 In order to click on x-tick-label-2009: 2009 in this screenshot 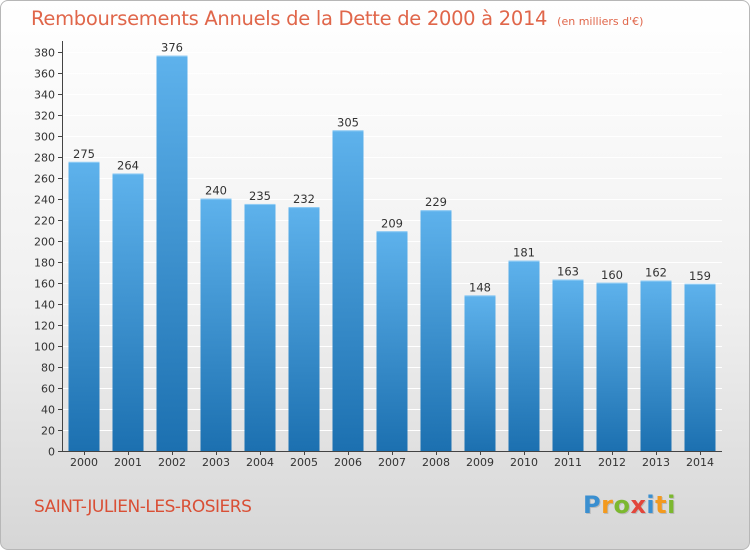, I will do `click(480, 462)`.